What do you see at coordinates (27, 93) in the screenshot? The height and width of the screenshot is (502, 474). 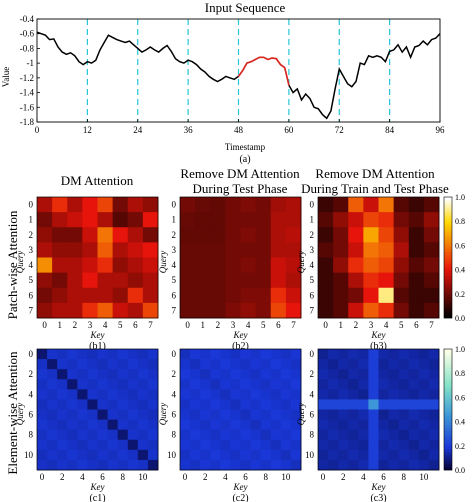 I see `y-tick-label: -1.4` at bounding box center [27, 93].